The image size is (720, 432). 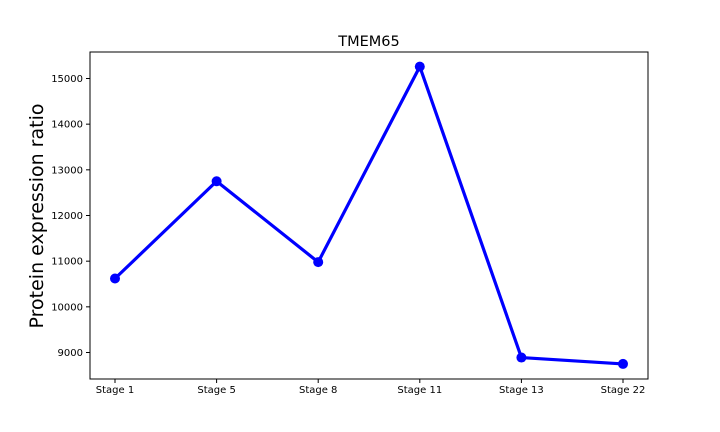 I want to click on y-axis-ticks: 9000 10000 11000 12000 13000 14000 15000, so click(x=70, y=216).